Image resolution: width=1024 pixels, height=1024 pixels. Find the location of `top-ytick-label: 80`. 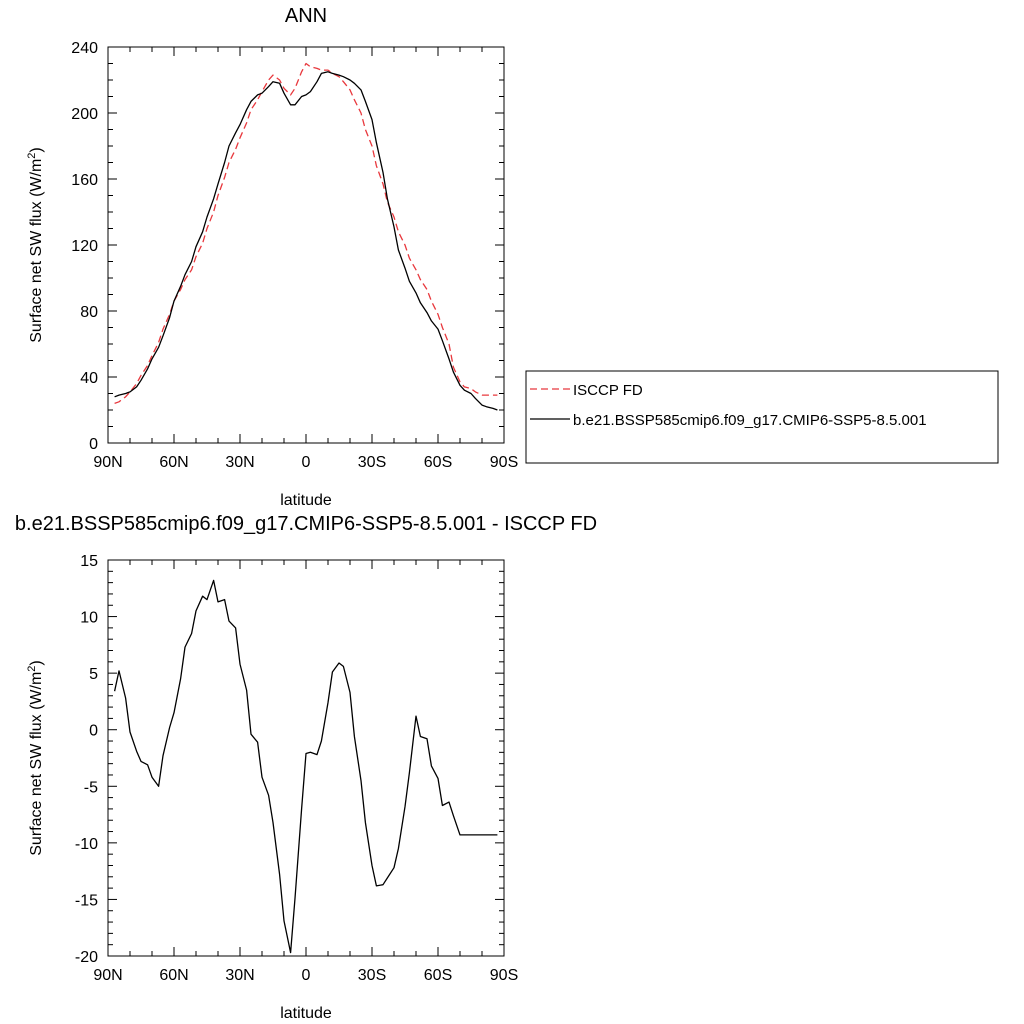

top-ytick-label: 80 is located at coordinates (89, 312).